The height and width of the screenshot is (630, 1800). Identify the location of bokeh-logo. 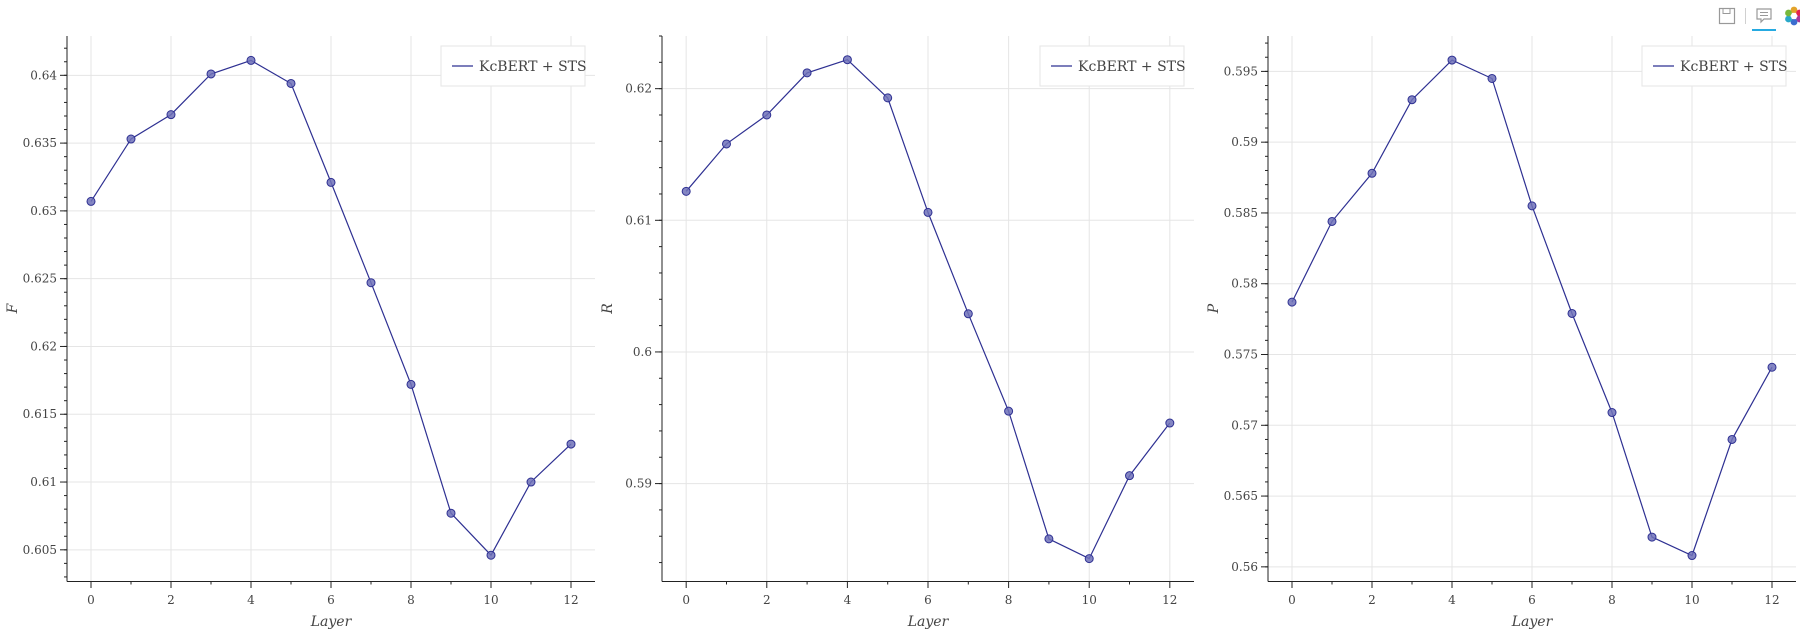
(1791, 16).